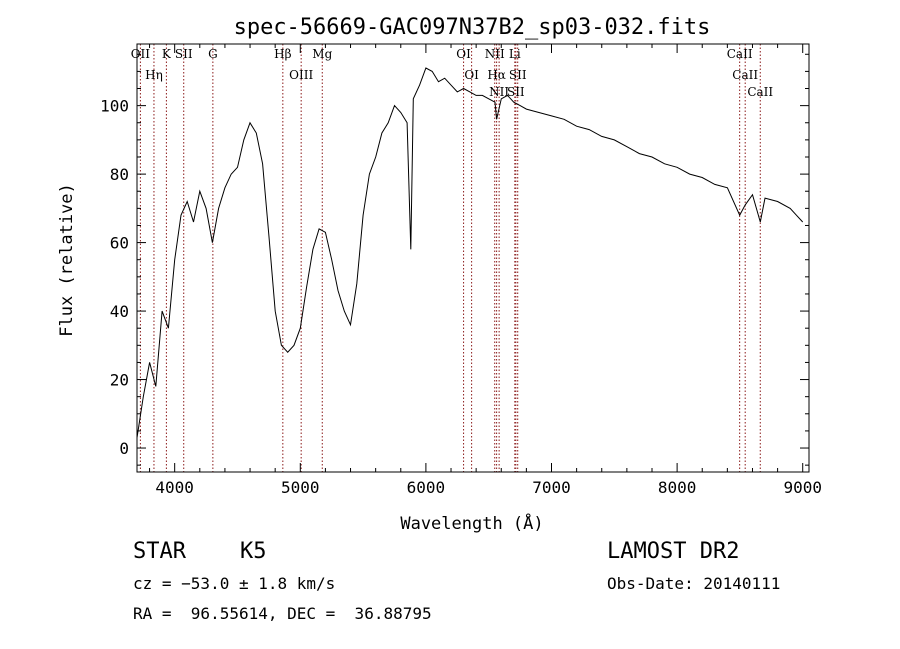 This screenshot has width=900, height=649. Describe the element at coordinates (124, 448) in the screenshot. I see `y-tick-label: 0` at that location.